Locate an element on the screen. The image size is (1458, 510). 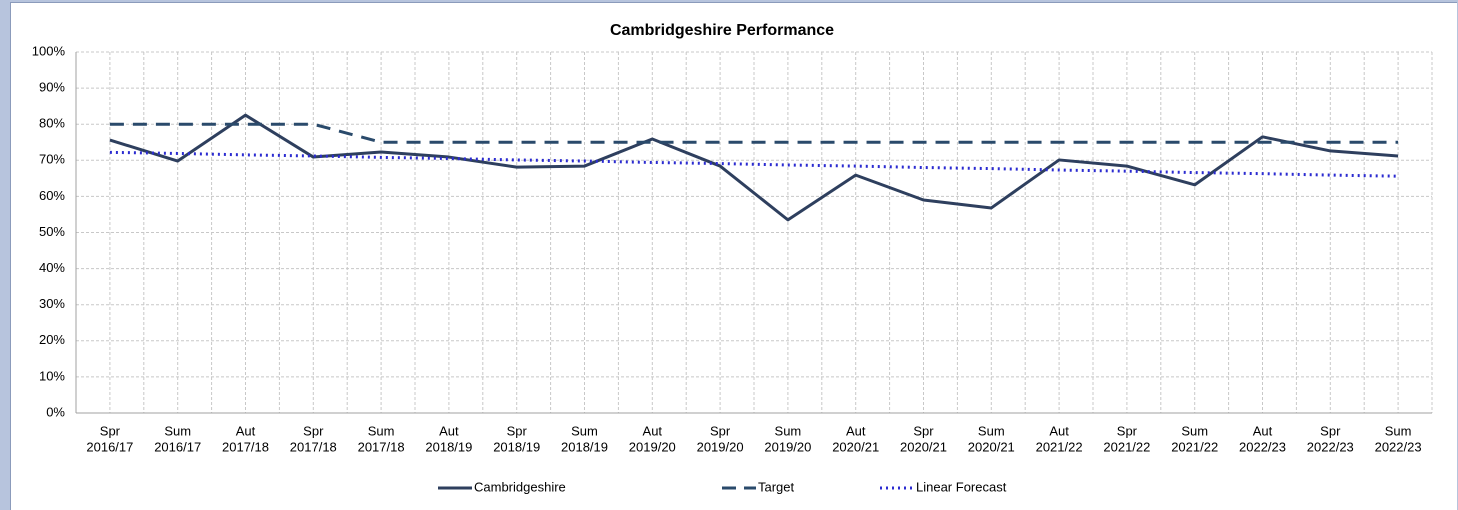
y-tick-label: 70% is located at coordinates (52, 159).